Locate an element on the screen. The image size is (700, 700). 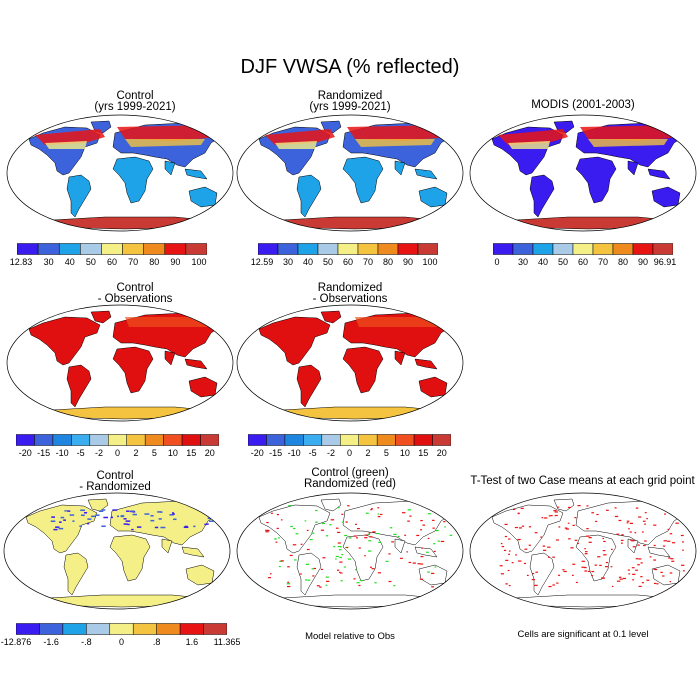
colorbar-tick-label: -12.876 is located at coordinates (16, 642).